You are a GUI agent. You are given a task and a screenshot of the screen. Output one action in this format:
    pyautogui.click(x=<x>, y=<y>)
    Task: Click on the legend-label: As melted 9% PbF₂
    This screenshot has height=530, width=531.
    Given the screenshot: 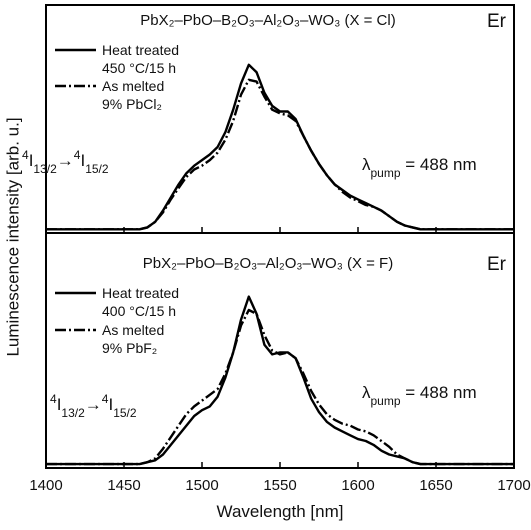 What is the action you would take?
    pyautogui.click(x=133, y=339)
    